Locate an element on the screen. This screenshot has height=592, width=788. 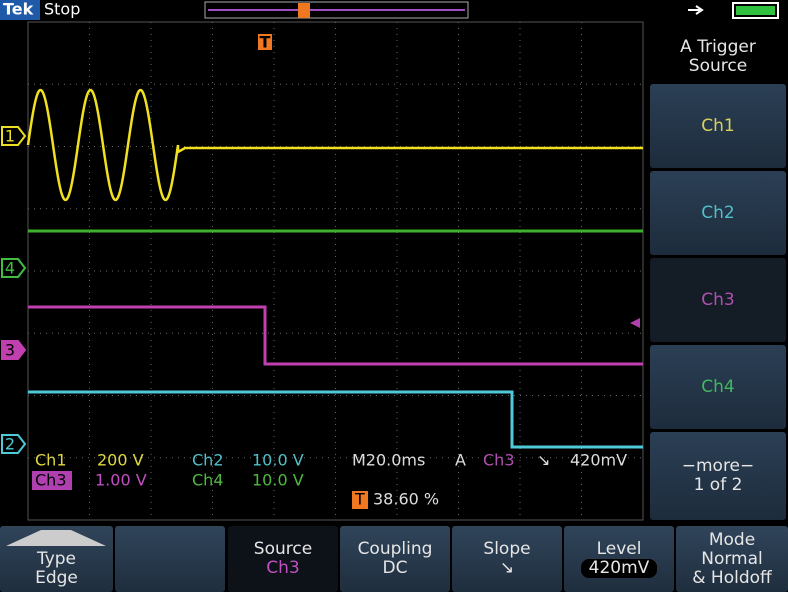
side-menu-button: Ch4 is located at coordinates (718, 387).